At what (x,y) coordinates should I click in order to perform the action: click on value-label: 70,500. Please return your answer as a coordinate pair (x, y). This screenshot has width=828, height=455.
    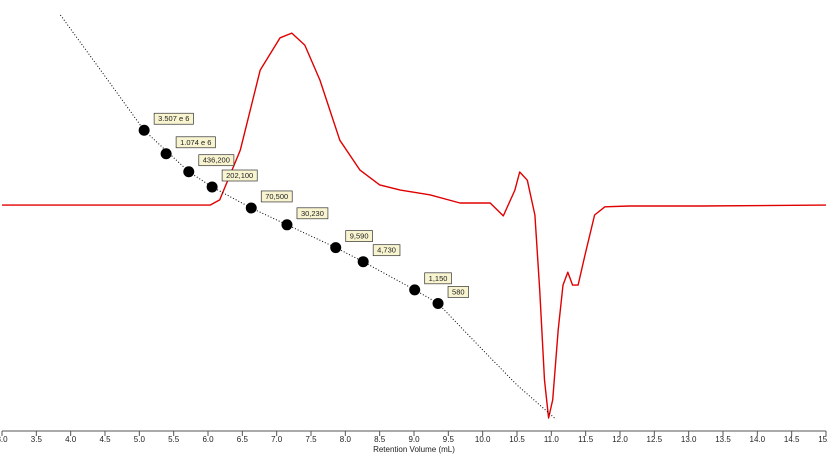
    Looking at the image, I should click on (276, 196).